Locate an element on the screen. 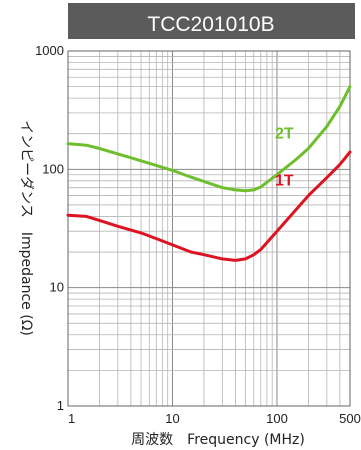  y-axis-label: インピーダンス Impedance (Ω) is located at coordinates (26, 228).